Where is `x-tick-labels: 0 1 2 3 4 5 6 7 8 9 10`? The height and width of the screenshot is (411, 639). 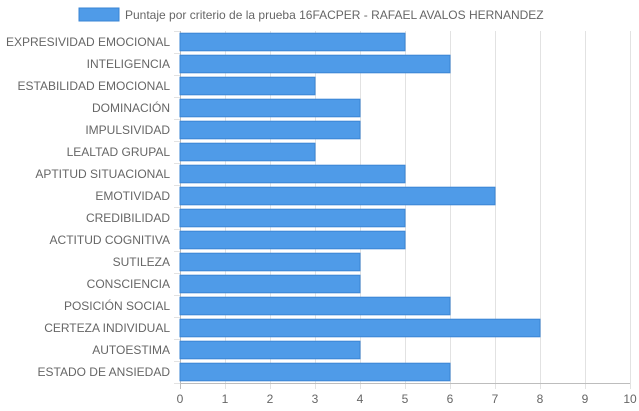 x-tick-labels: 0 1 2 3 4 5 6 7 8 9 10 is located at coordinates (407, 399).